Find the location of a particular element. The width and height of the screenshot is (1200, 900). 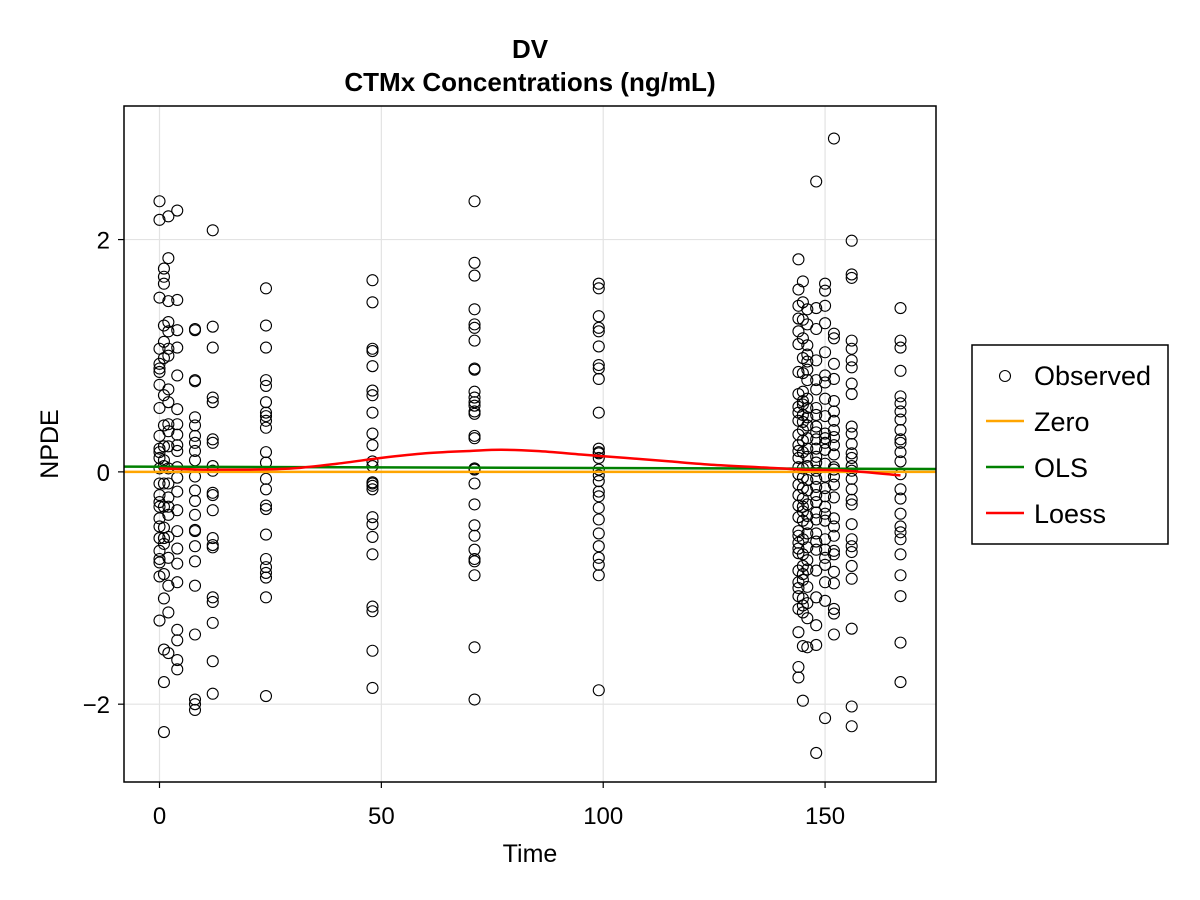

legend: Observed Zero OLS Loess is located at coordinates (1070, 444).